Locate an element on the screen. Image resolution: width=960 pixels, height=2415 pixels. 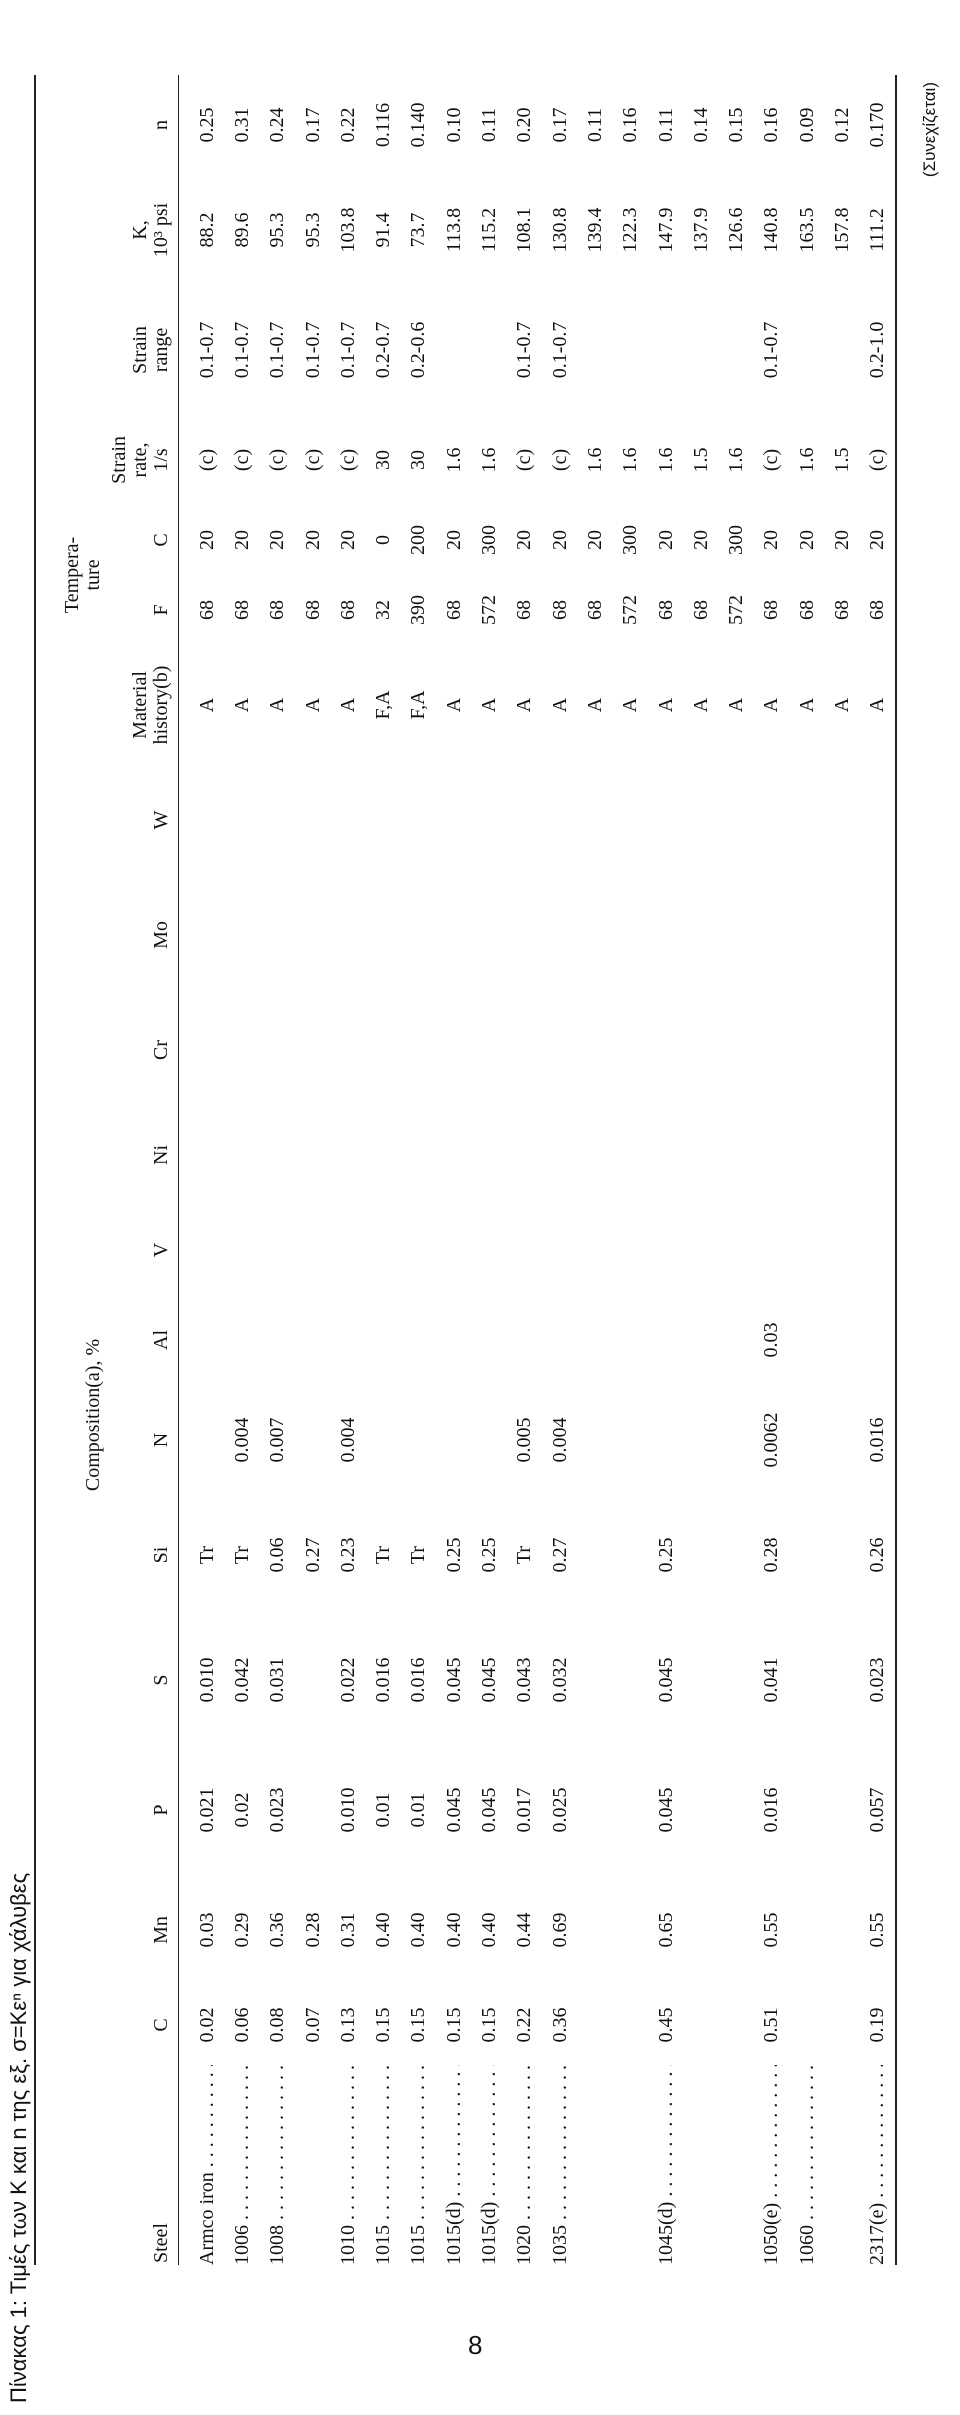
cell: 20 is located at coordinates (806, 540).